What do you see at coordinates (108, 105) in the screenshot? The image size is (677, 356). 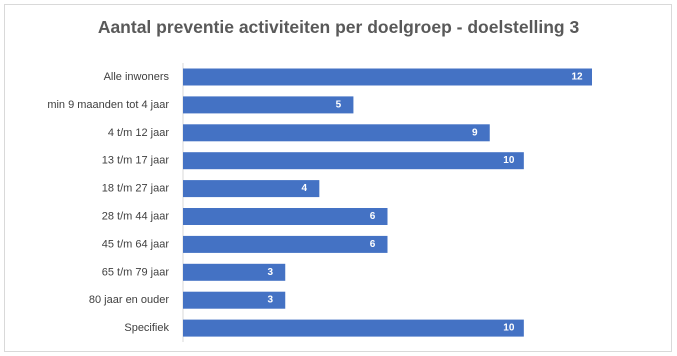 I see `category-label: min 9 maanden tot 4 jaar` at bounding box center [108, 105].